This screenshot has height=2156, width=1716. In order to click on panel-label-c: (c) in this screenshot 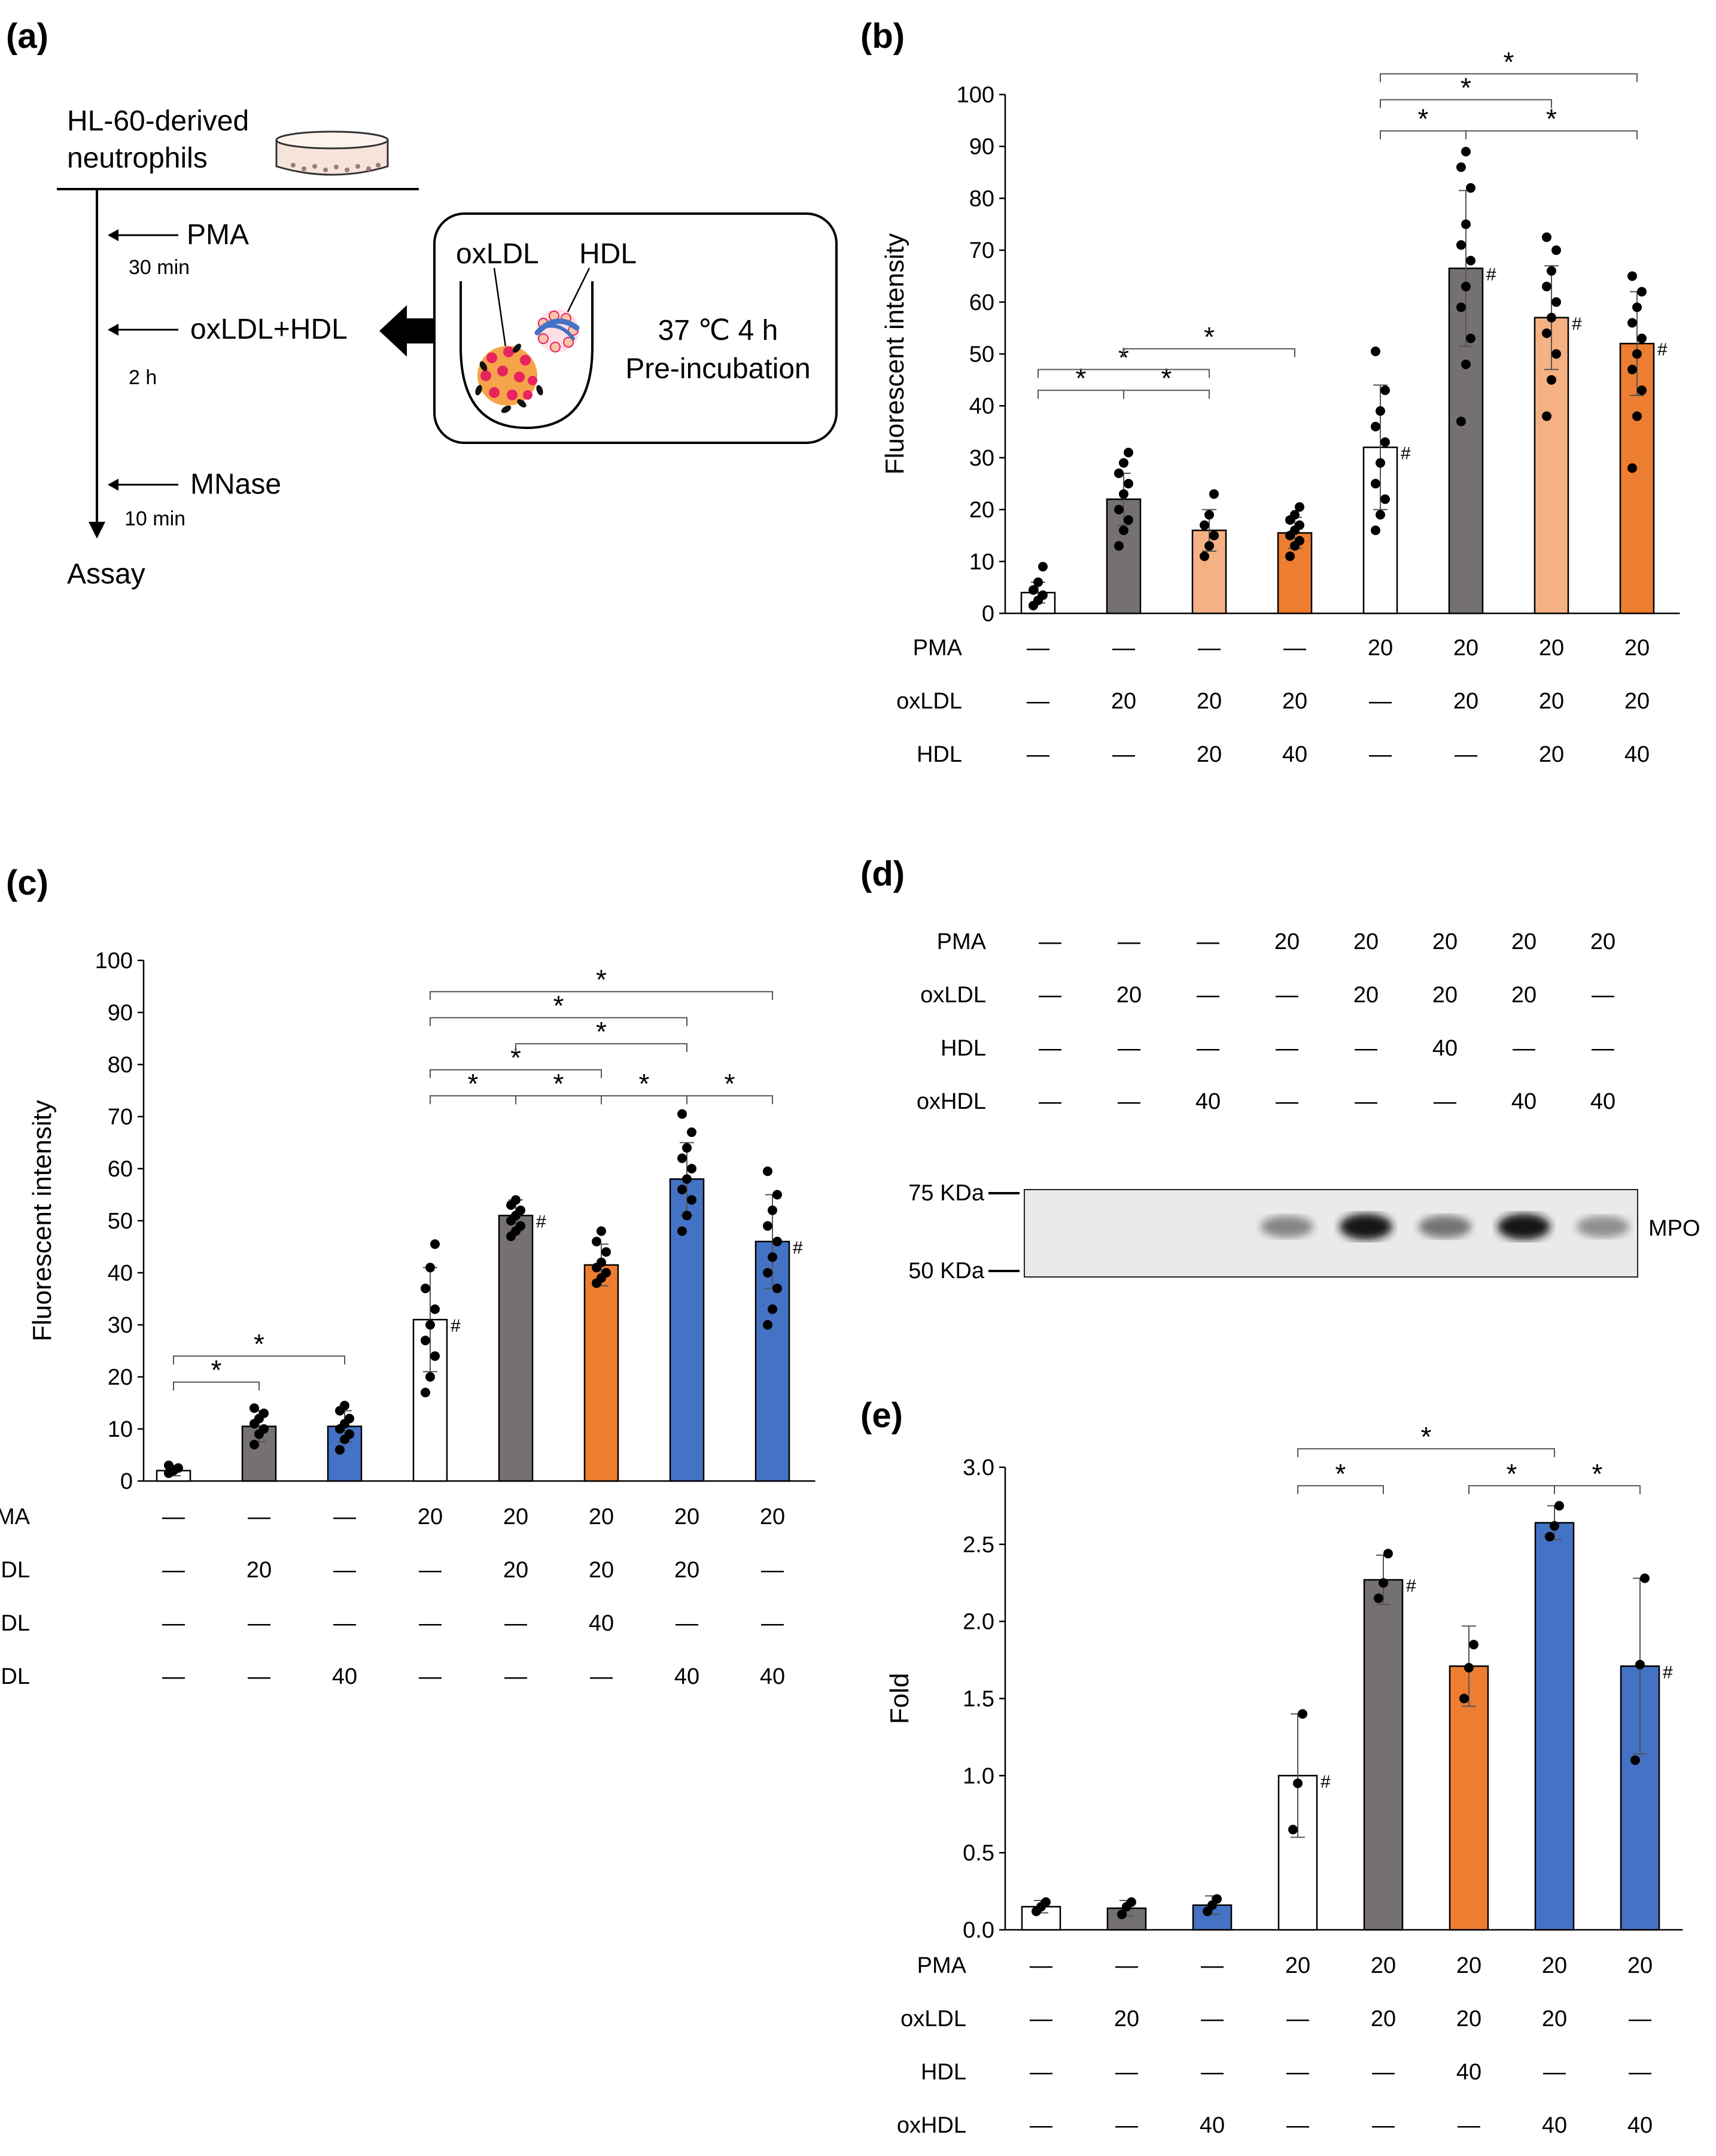, I will do `click(27, 882)`.